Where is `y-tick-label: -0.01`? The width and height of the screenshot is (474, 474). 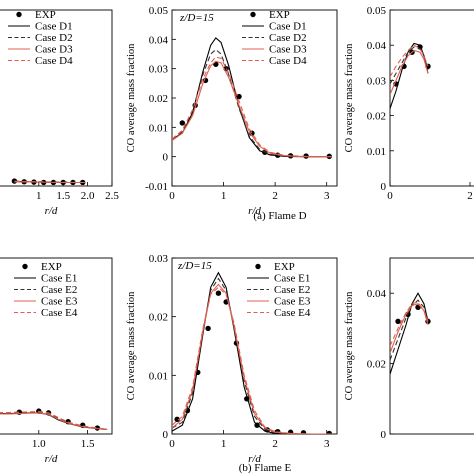 y-tick-label: -0.01 is located at coordinates (156, 187).